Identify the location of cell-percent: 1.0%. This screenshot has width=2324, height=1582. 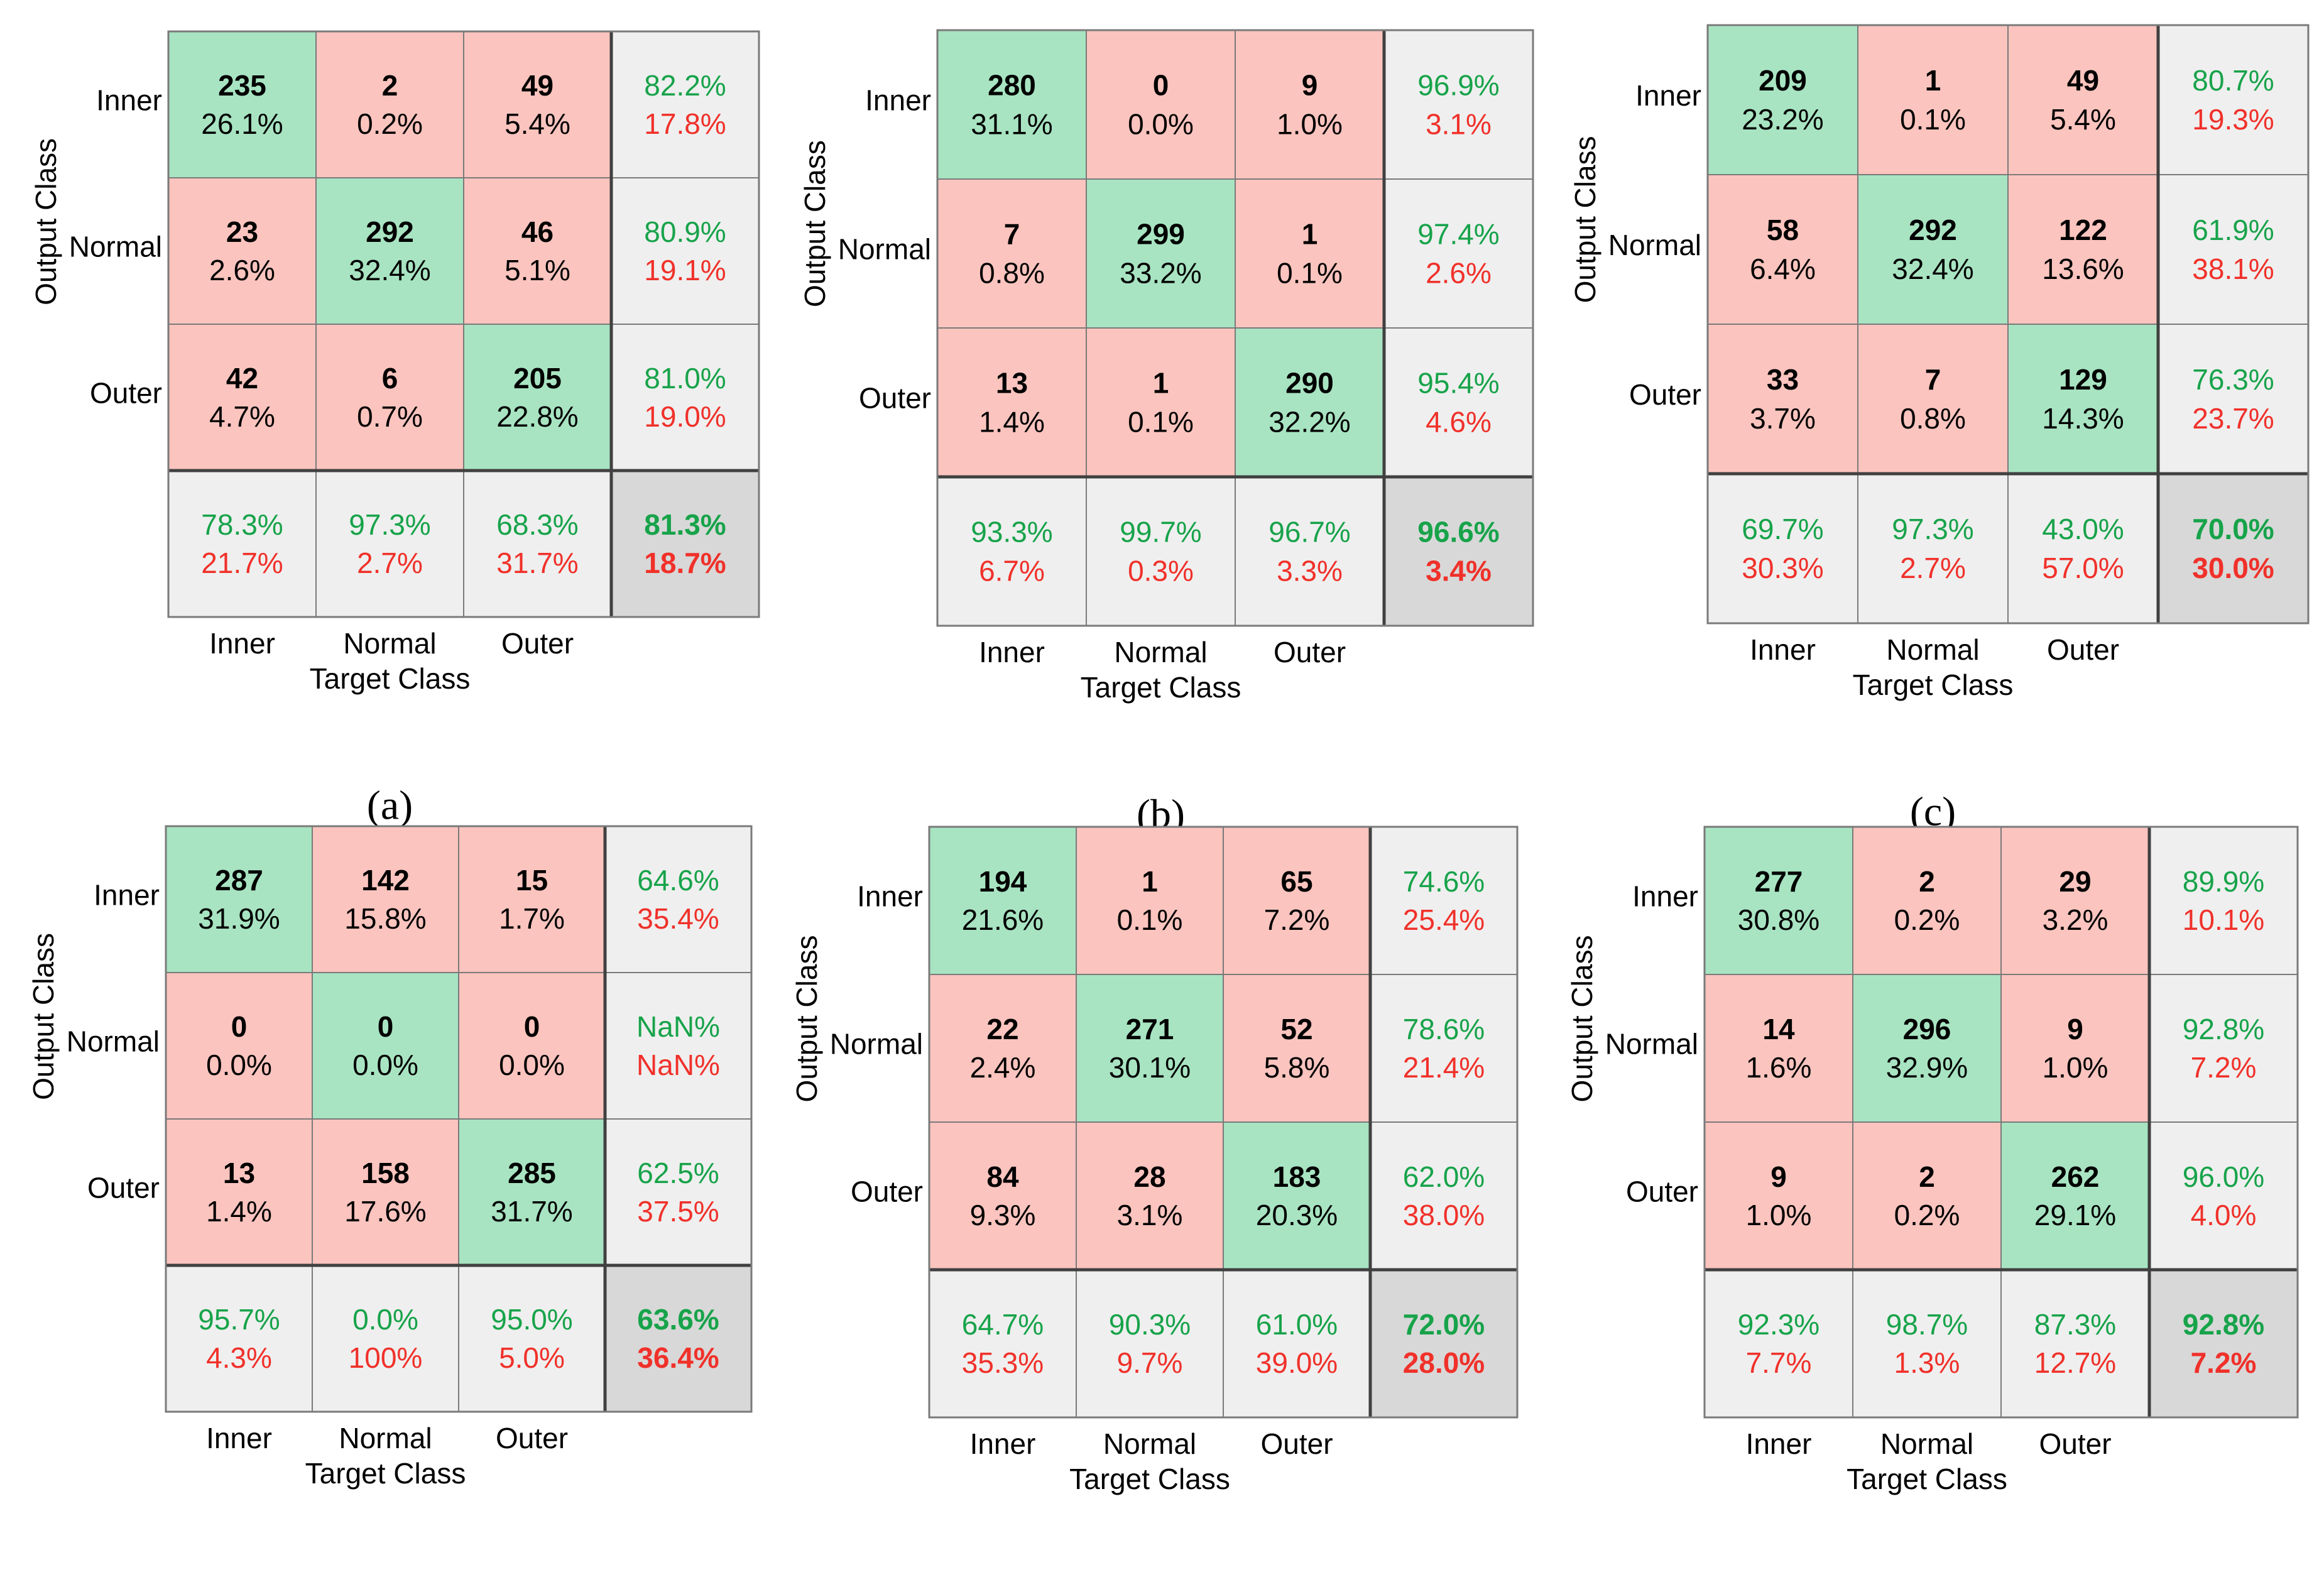
(1779, 1215).